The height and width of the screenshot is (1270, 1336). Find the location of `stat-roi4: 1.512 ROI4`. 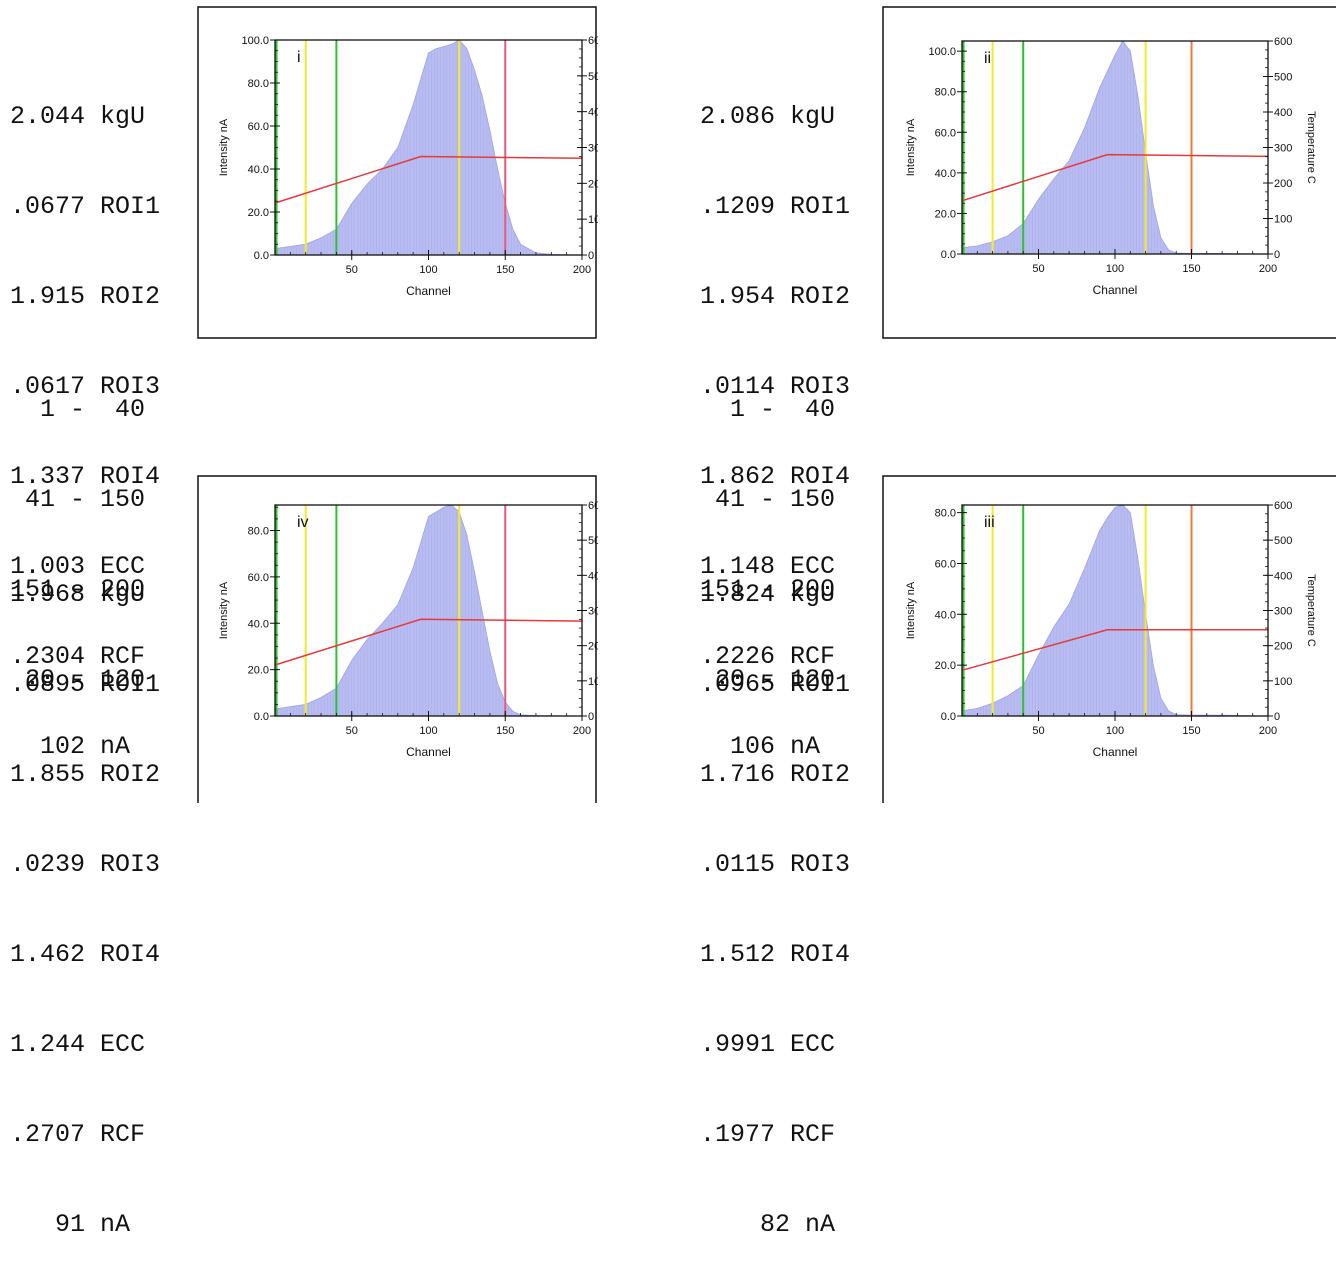

stat-roi4: 1.512 ROI4 is located at coordinates (775, 954).